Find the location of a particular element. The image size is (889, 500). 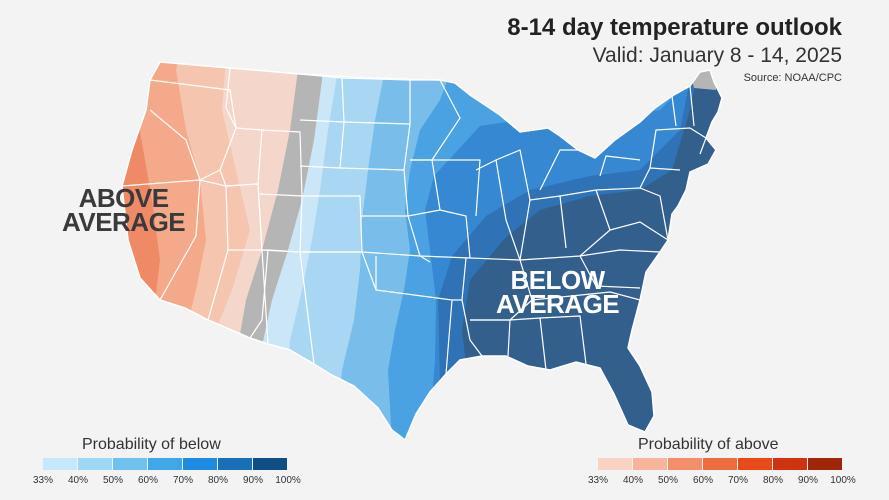

legend-below-tick-7: 90% is located at coordinates (253, 480).